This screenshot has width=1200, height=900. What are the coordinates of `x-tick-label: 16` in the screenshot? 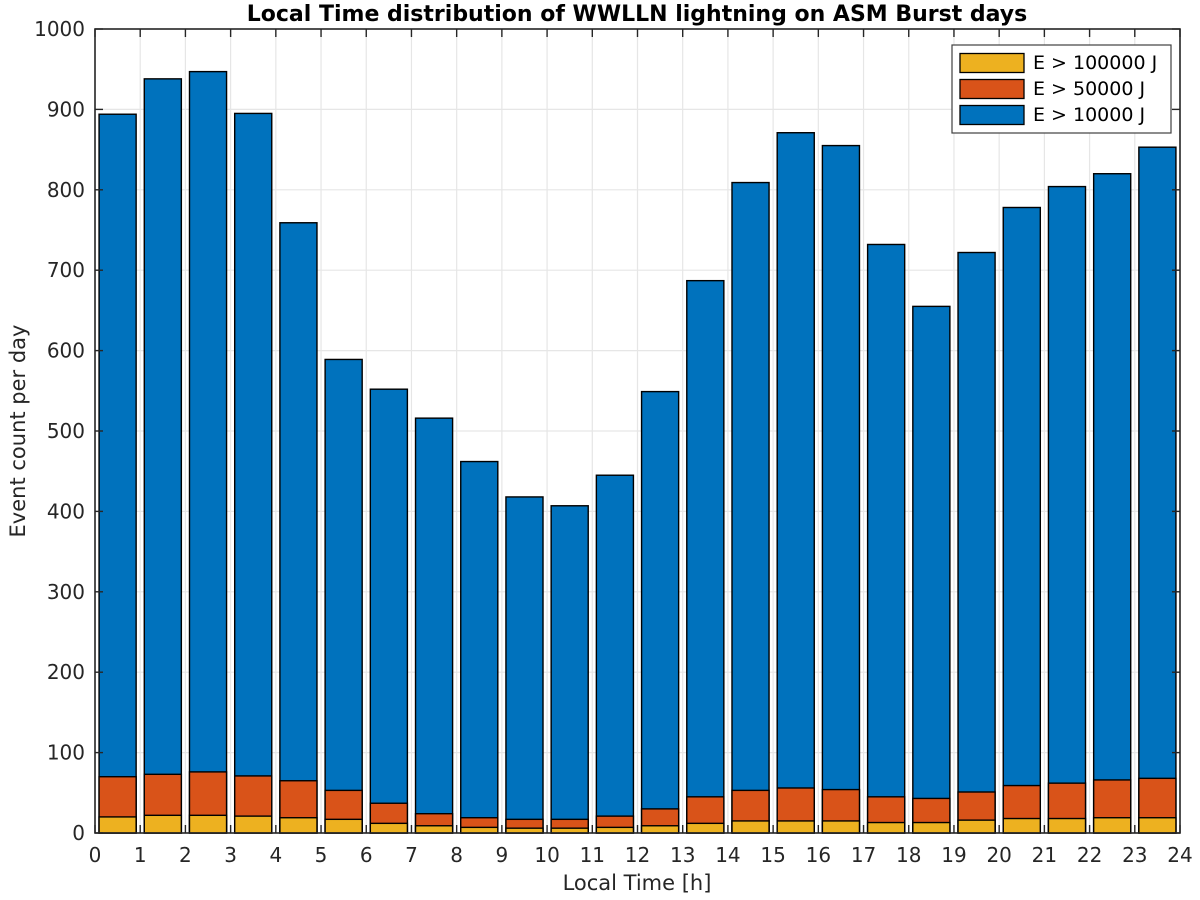 It's located at (818, 855).